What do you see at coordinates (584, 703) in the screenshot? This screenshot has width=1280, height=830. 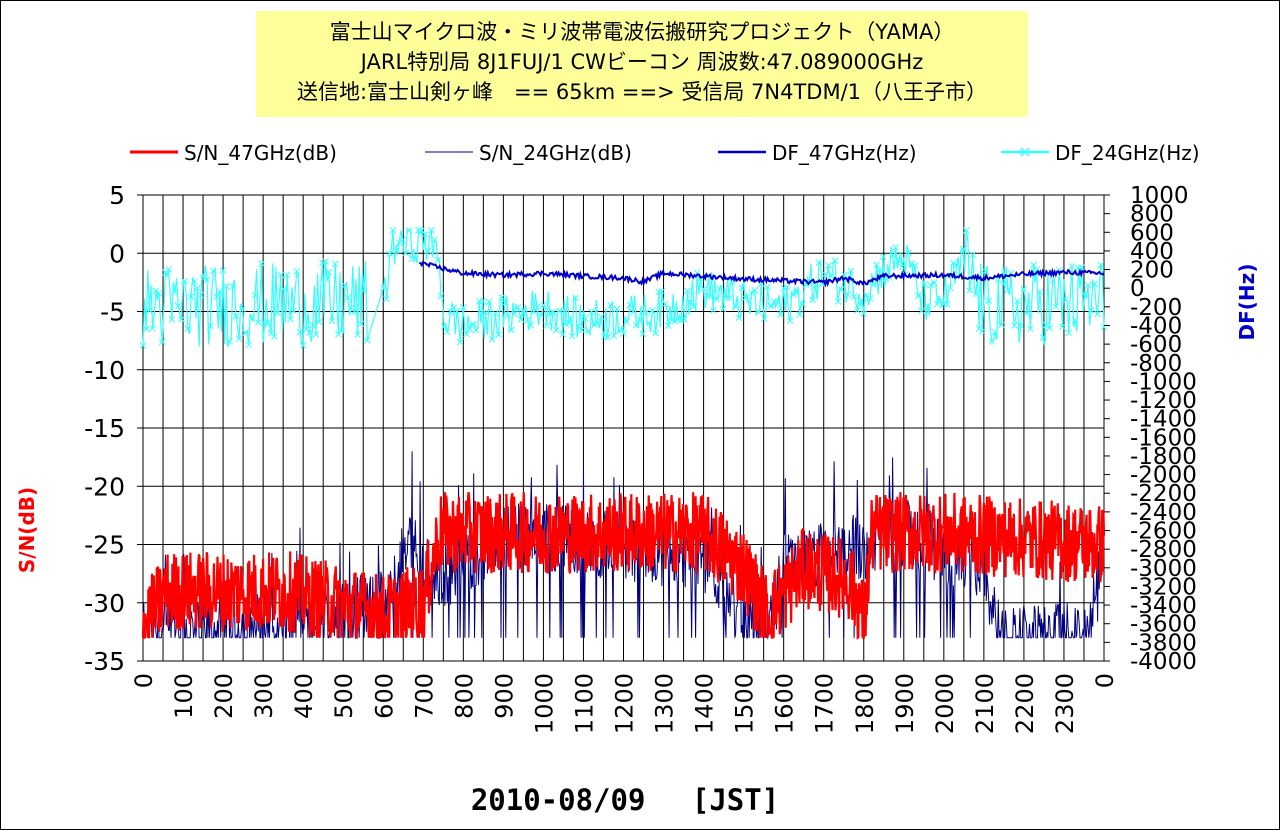 I see `x-tick-label: 1100` at bounding box center [584, 703].